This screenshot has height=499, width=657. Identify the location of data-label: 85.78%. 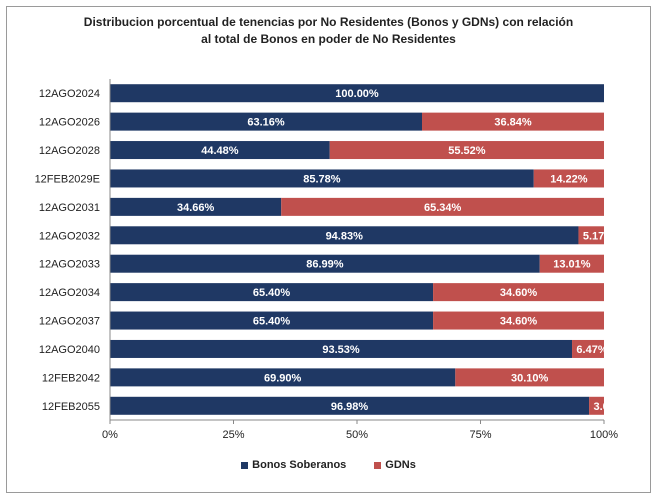
(322, 179).